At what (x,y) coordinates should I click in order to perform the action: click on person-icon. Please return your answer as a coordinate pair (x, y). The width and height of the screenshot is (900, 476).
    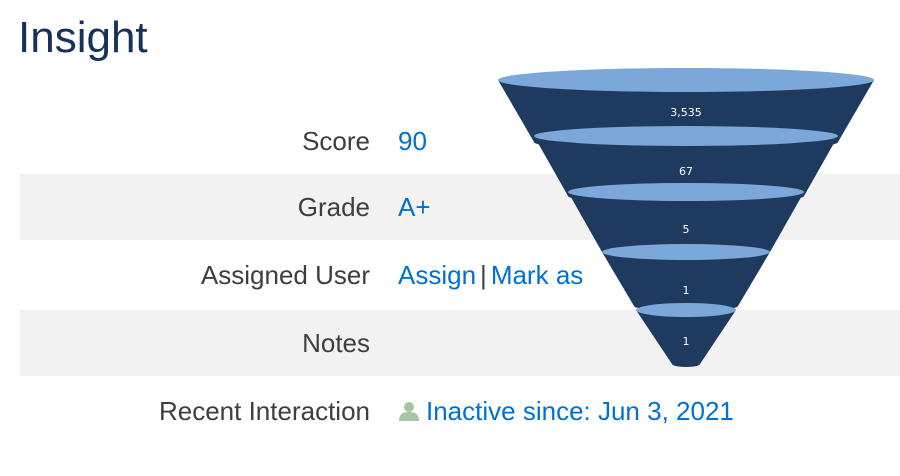
    Looking at the image, I should click on (409, 411).